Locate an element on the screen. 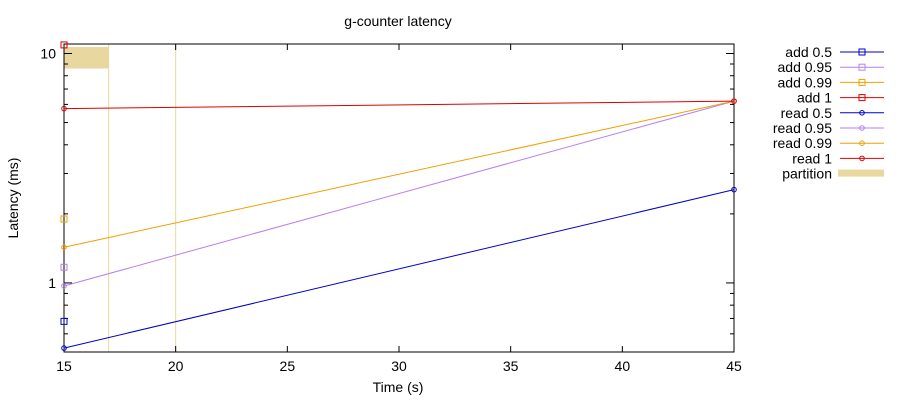  legend-label: read 0.99 is located at coordinates (802, 143).